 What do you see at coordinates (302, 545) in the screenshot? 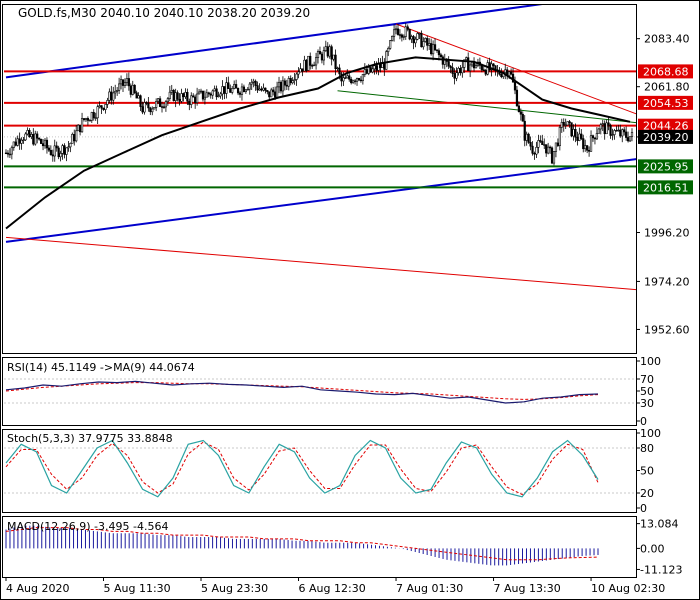
I see `macd-pane` at bounding box center [302, 545].